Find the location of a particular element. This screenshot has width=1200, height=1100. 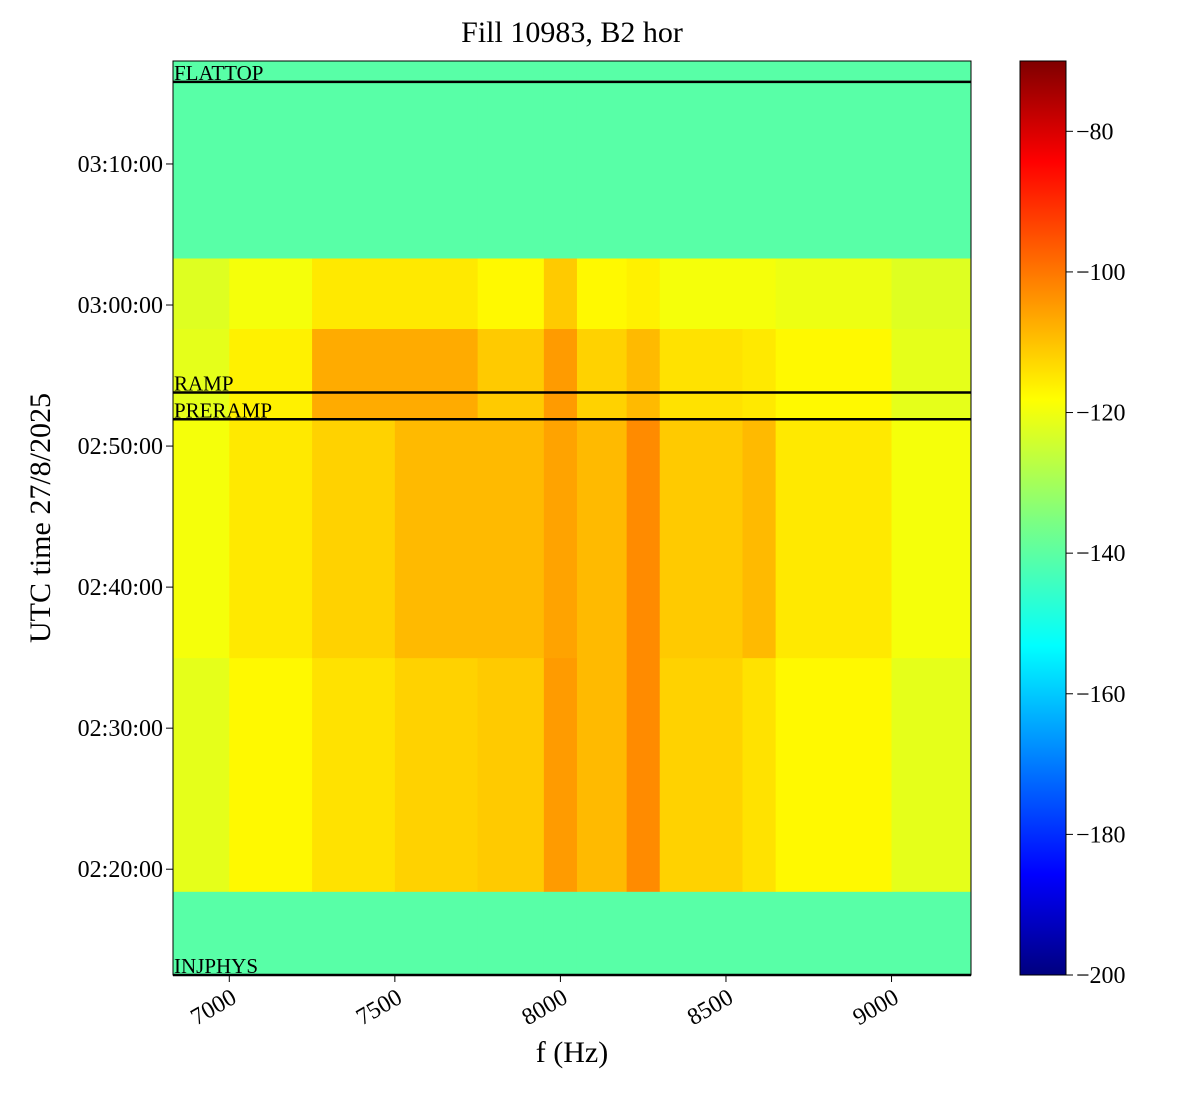

y-axis-label: UTC time 27/8/2025 is located at coordinates (40, 518).